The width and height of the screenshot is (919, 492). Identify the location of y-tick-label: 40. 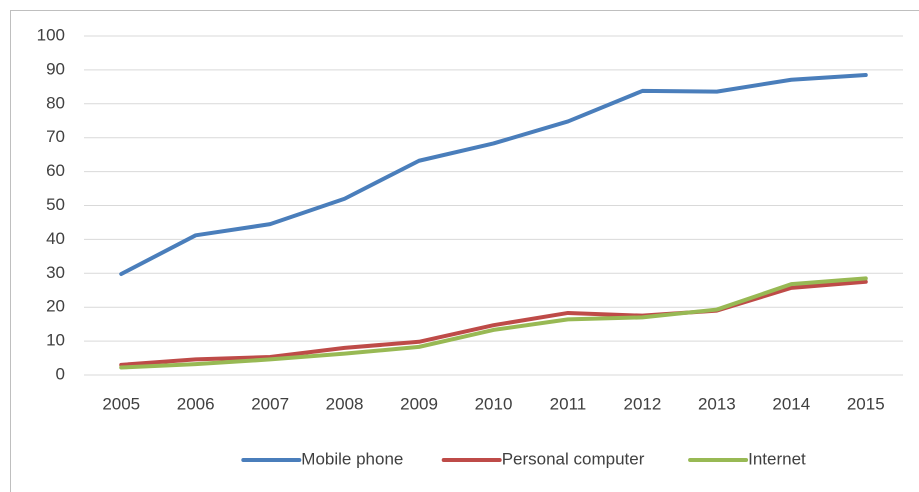
(55, 238).